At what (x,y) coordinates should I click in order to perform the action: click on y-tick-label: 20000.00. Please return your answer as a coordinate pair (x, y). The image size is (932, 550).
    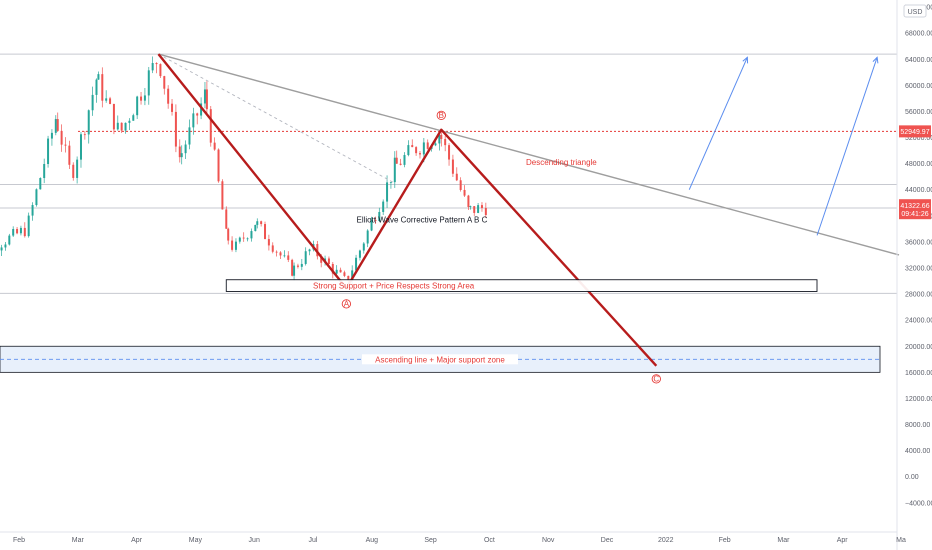
    Looking at the image, I should click on (918, 347).